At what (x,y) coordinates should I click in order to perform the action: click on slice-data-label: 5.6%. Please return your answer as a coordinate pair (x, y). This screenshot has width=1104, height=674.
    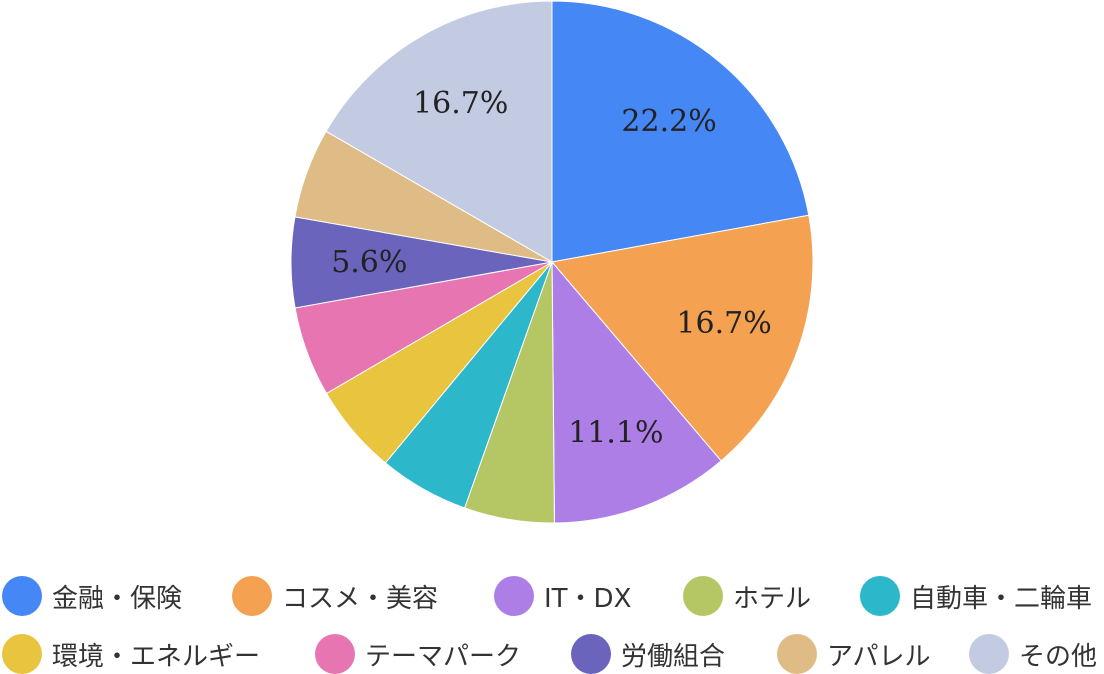
    Looking at the image, I should click on (369, 262).